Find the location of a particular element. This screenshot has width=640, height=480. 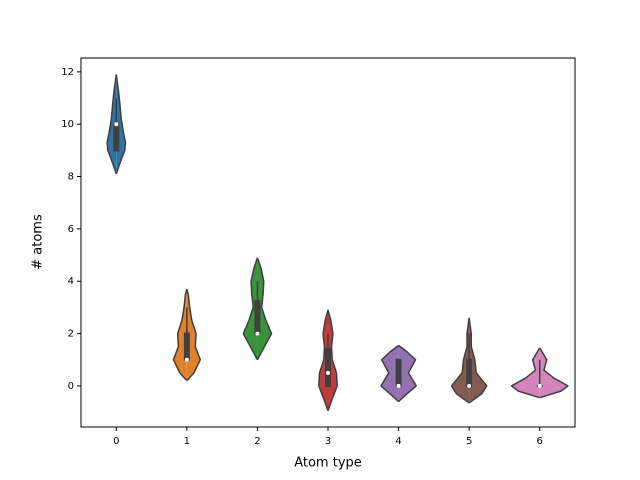

y-tick-label: 0 is located at coordinates (71, 386).